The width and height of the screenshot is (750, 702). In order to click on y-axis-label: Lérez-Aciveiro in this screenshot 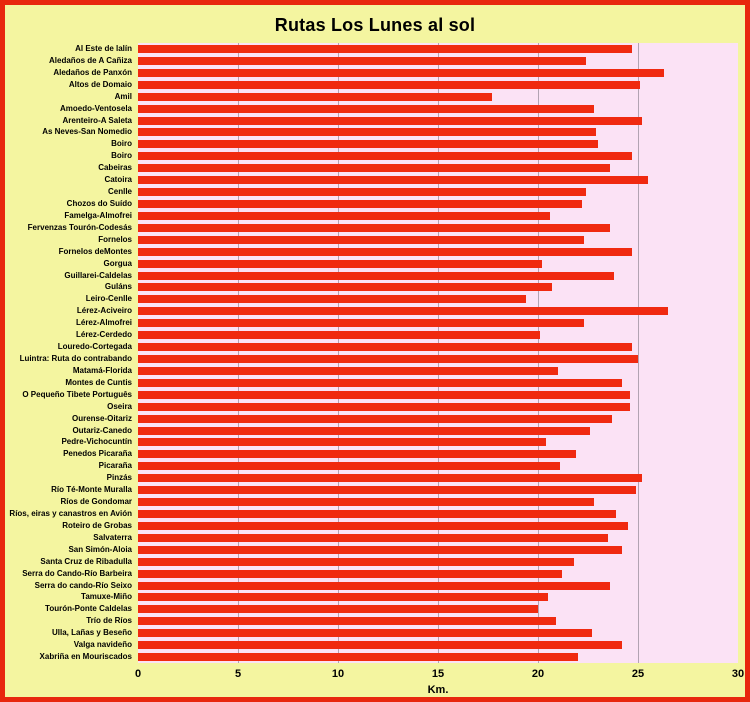, I will do `click(104, 311)`.